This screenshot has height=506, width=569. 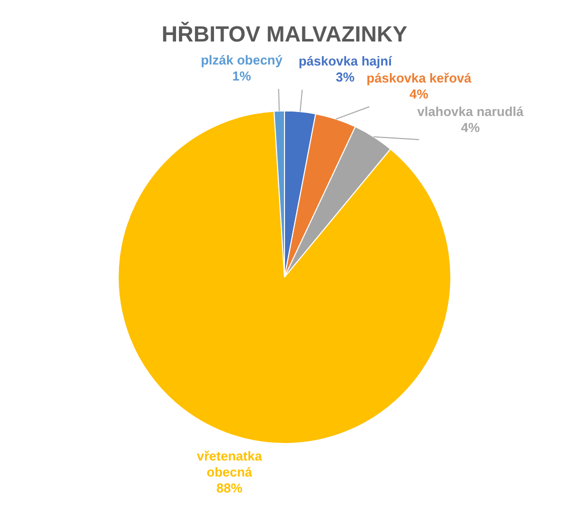 I want to click on data-label: 3%, so click(x=346, y=76).